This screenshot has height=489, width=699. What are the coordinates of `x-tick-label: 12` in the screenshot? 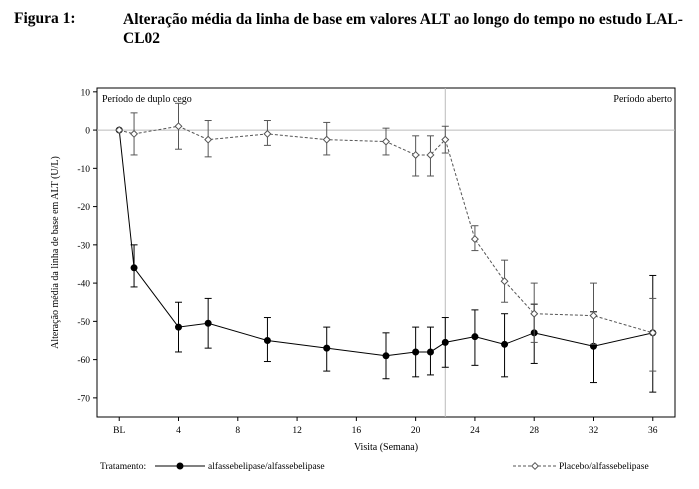 It's located at (297, 431).